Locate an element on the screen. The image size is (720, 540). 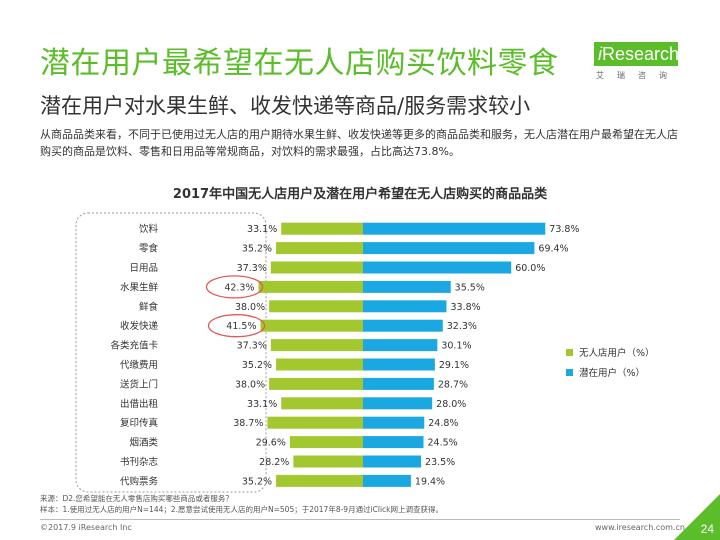
category-label: 出借出租 is located at coordinates (139, 404).